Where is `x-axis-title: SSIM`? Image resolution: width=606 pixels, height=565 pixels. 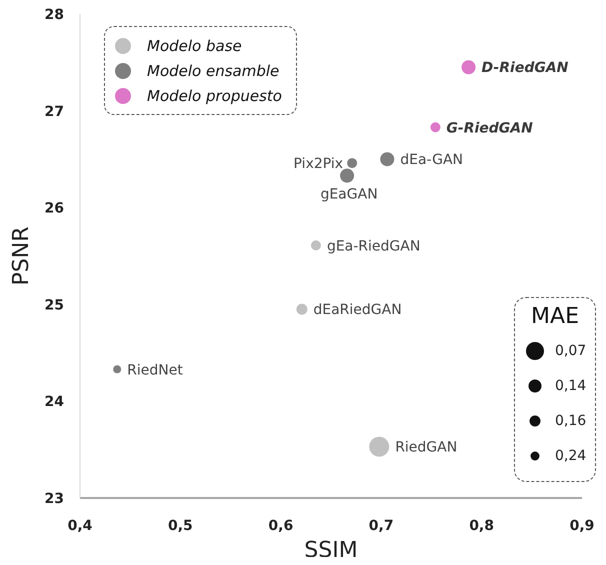
x-axis-title: SSIM is located at coordinates (331, 550).